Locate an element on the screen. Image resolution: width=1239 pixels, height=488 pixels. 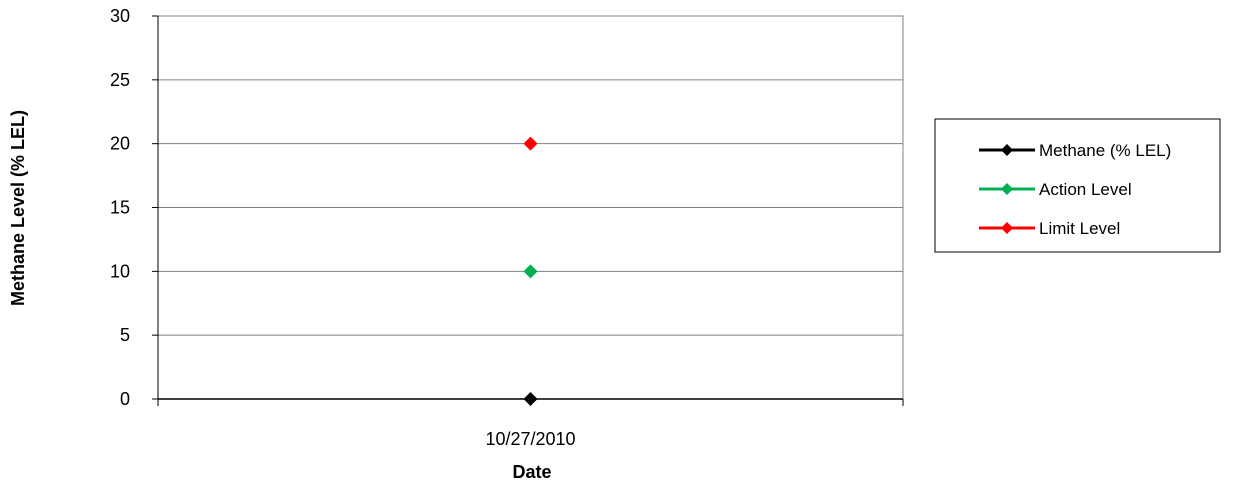
data-point-action-level is located at coordinates (530, 271).